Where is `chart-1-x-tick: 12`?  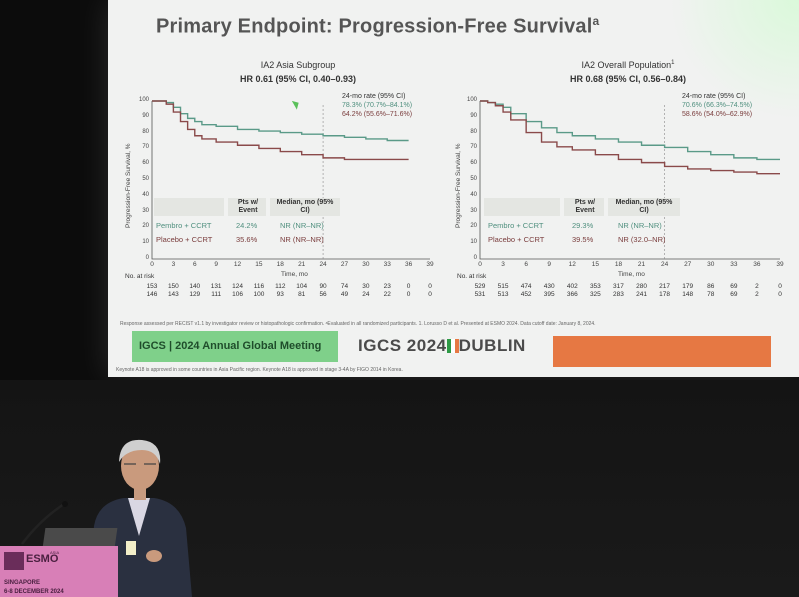 chart-1-x-tick: 12 is located at coordinates (572, 264).